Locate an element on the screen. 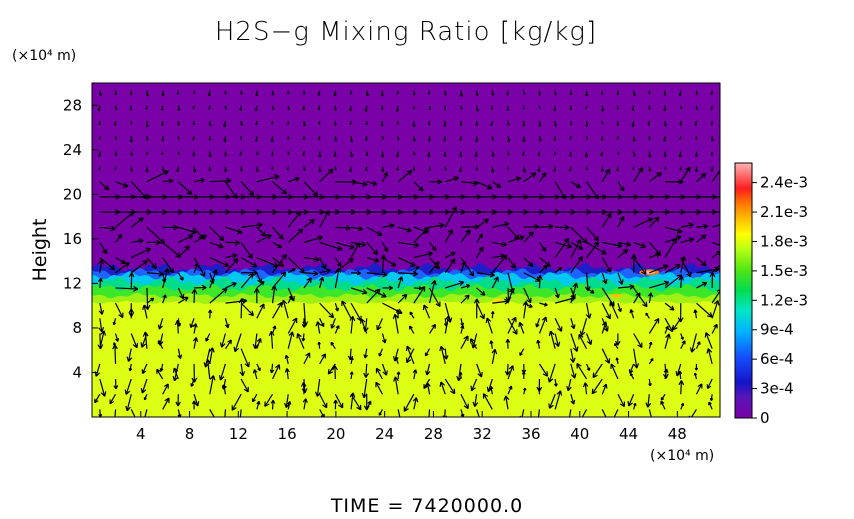 Image resolution: width=854 pixels, height=519 pixels. y-tick-label: 12 is located at coordinates (72, 283).